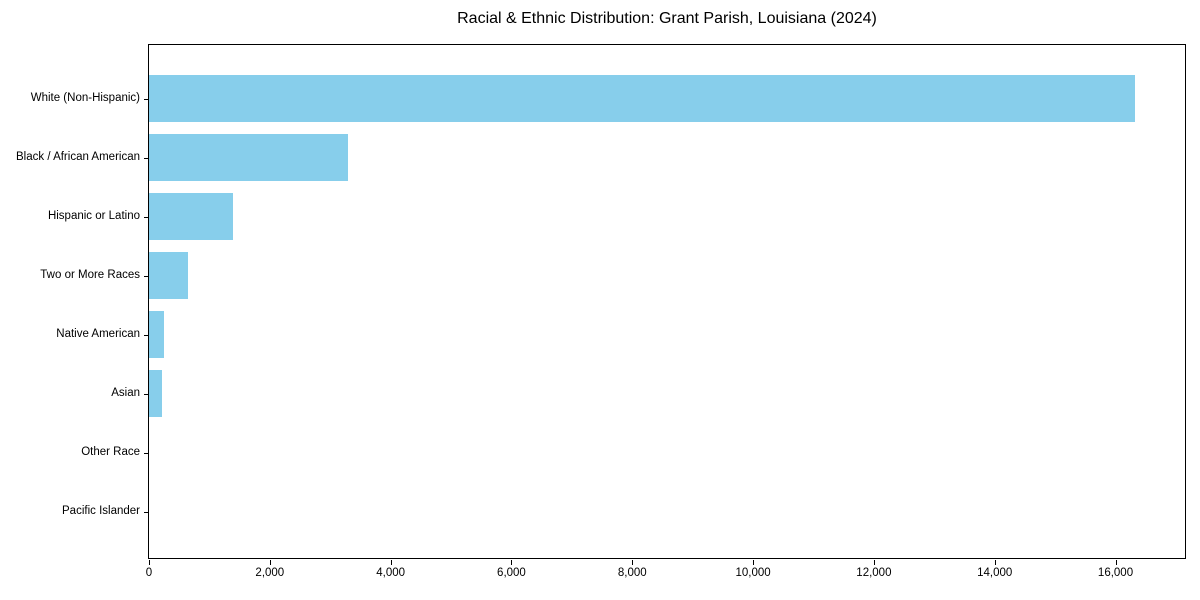  I want to click on x-tick-label: 6,000, so click(511, 573).